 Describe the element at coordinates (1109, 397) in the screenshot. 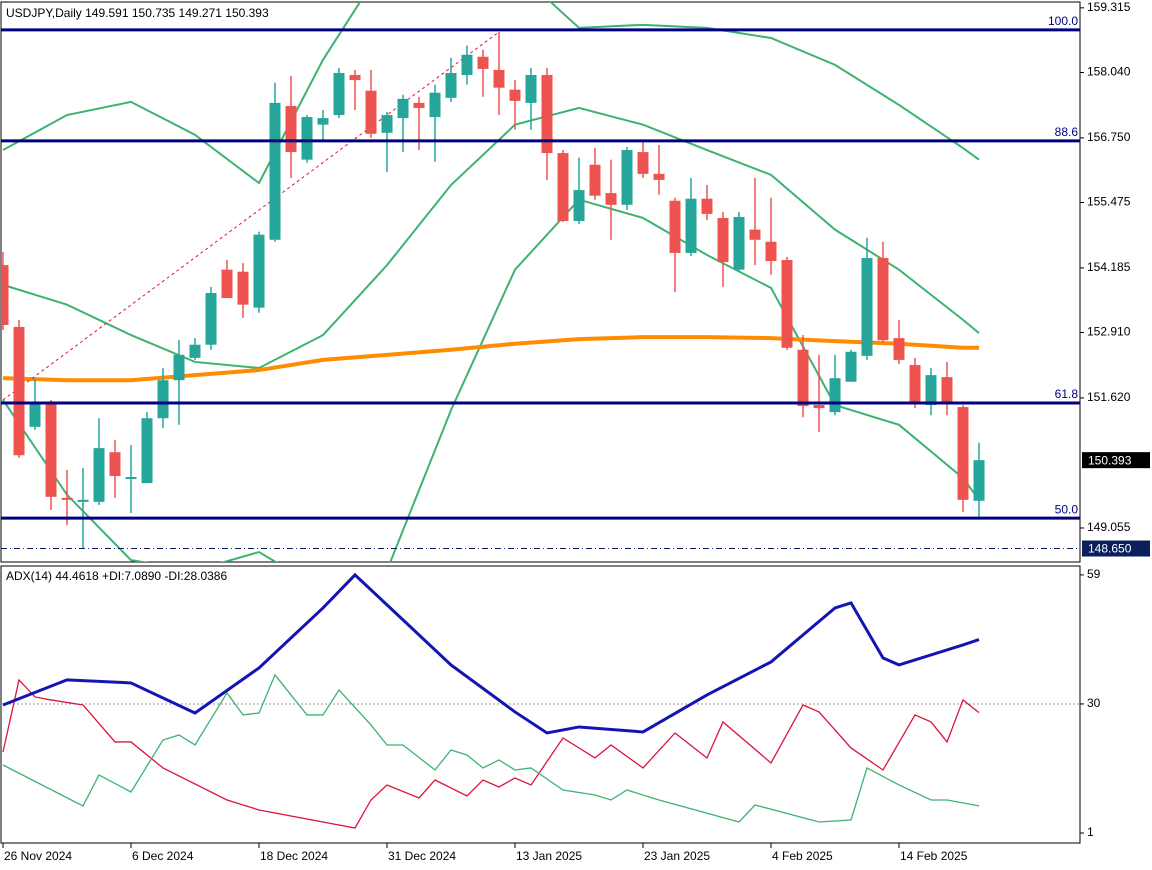

I see `y-tick-label: 151.620` at that location.